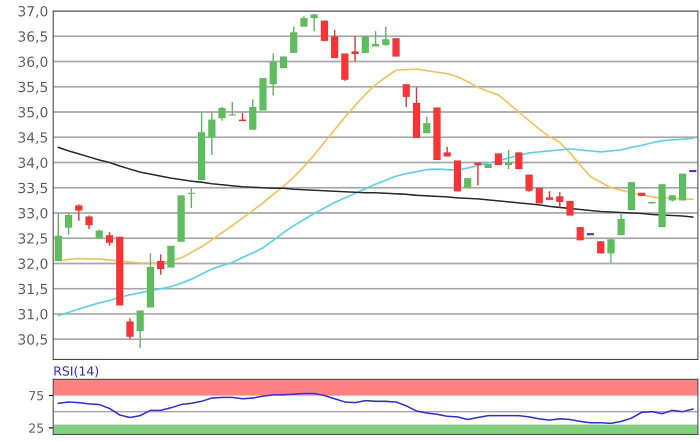  Describe the element at coordinates (36, 428) in the screenshot. I see `y-tick-label: 25` at that location.